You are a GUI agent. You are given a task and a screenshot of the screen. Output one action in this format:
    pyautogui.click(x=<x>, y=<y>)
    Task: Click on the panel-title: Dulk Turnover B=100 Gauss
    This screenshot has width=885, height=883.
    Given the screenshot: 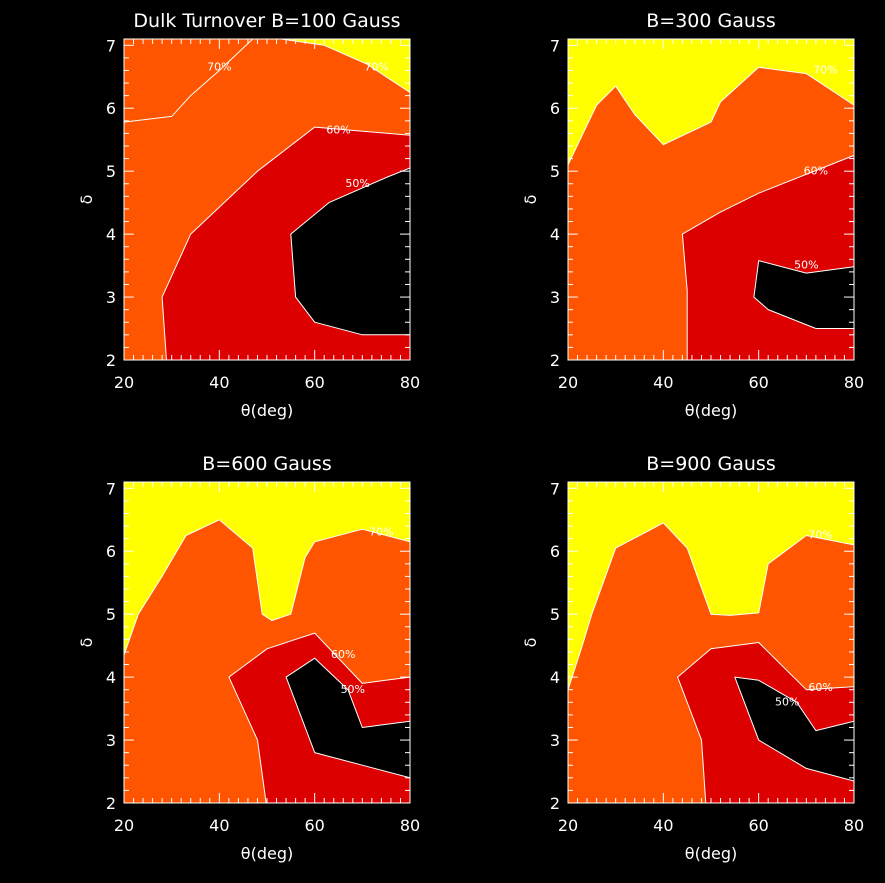 What is the action you would take?
    pyautogui.click(x=266, y=21)
    